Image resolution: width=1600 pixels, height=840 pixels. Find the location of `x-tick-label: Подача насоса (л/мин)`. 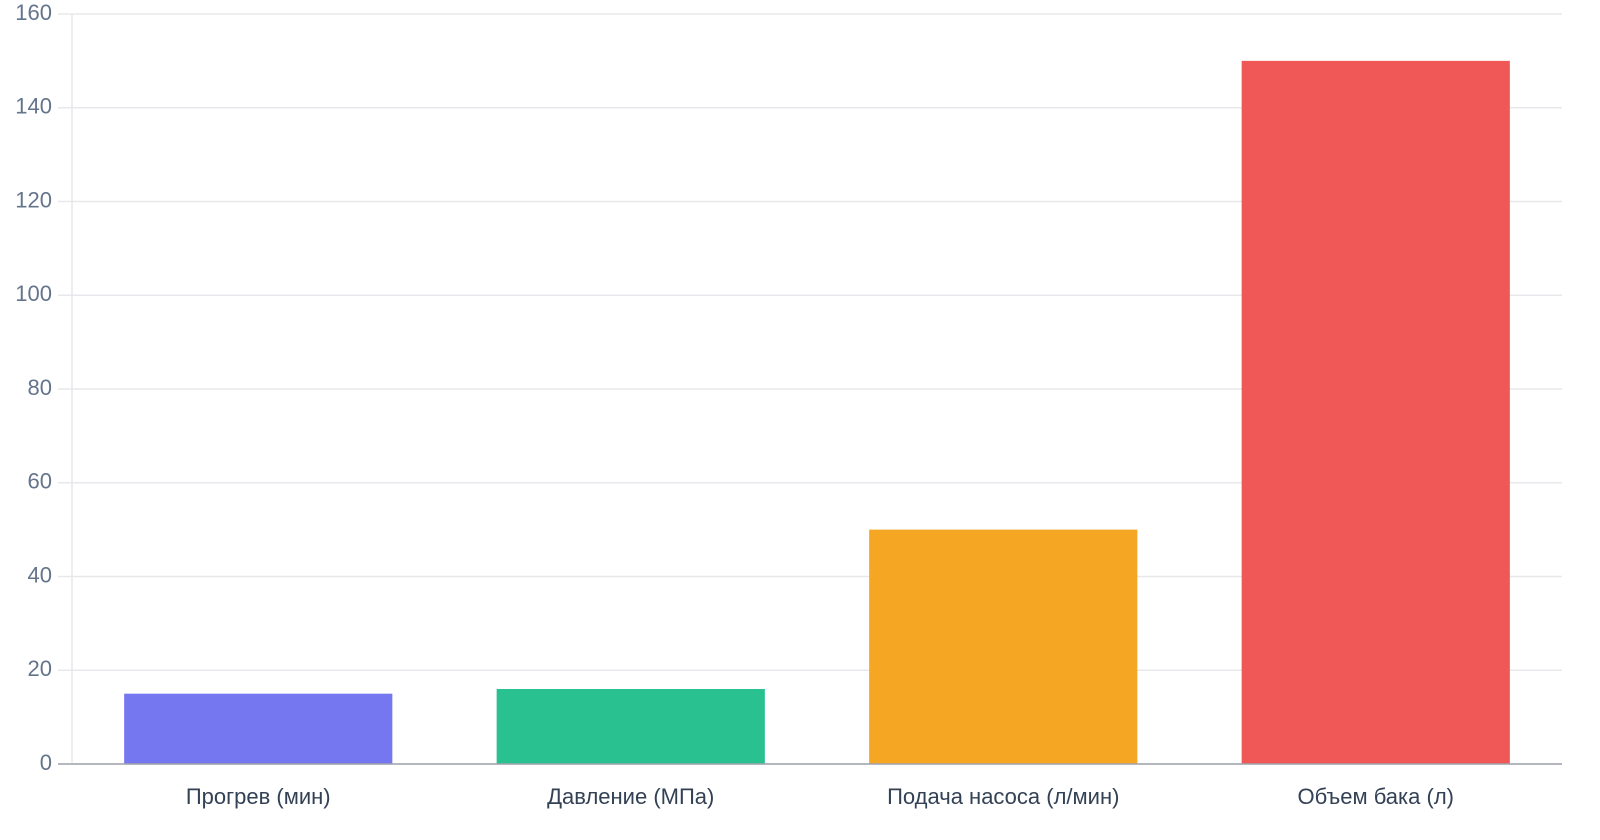

x-tick-label: Подача насоса (л/мин) is located at coordinates (1003, 796).